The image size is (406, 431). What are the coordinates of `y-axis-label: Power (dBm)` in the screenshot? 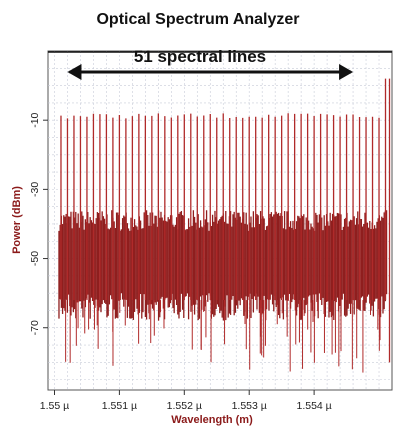 It's located at (17, 220).